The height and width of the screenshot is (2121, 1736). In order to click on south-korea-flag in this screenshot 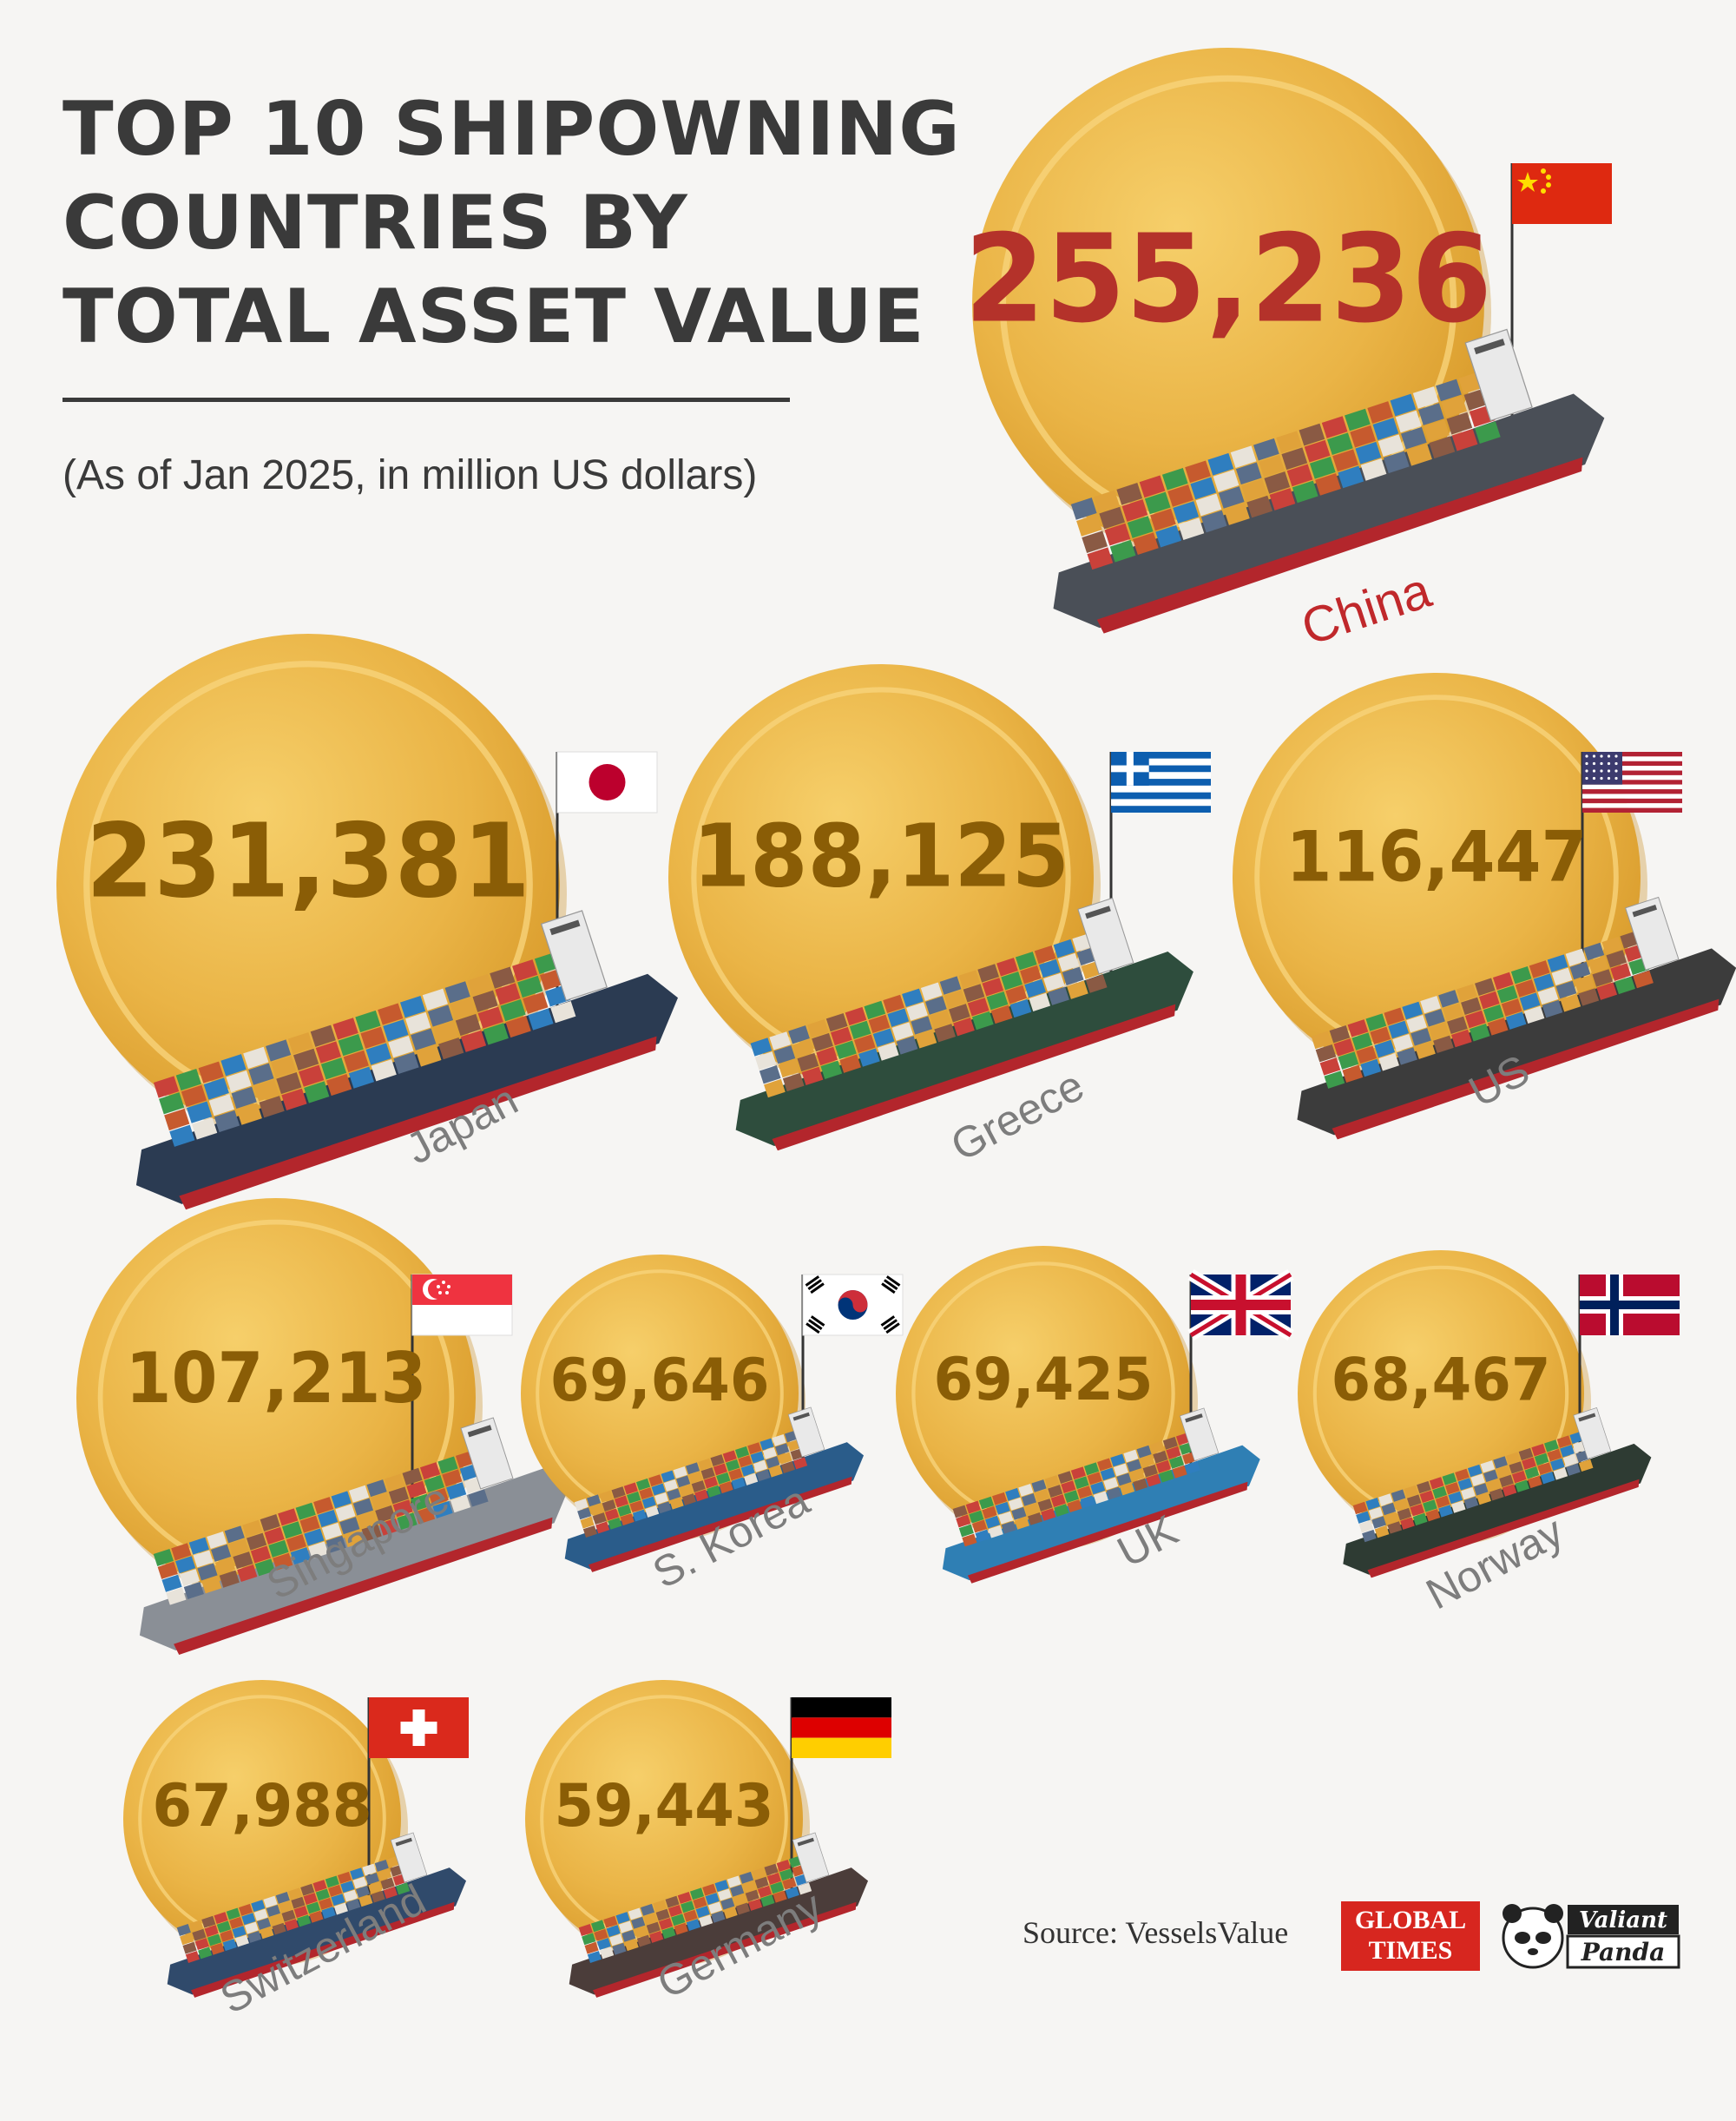, I will do `click(853, 1305)`.